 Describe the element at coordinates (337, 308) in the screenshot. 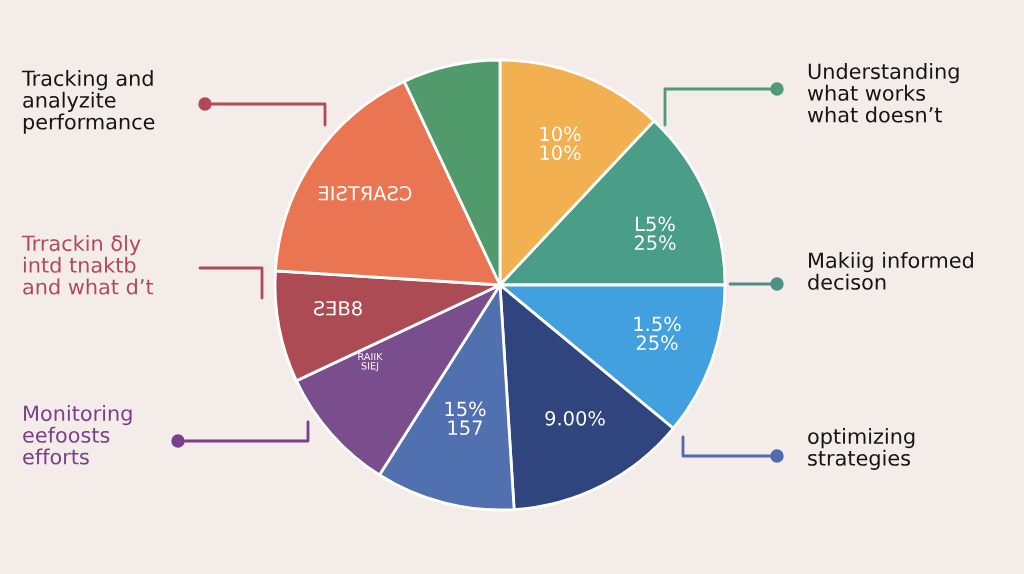

I see `text: ƧƎB8` at that location.